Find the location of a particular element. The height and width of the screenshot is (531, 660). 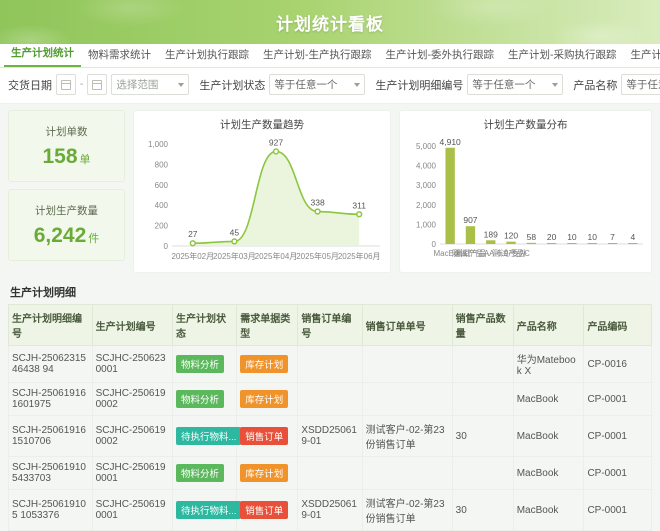

svg-text: 20 is located at coordinates (552, 237).